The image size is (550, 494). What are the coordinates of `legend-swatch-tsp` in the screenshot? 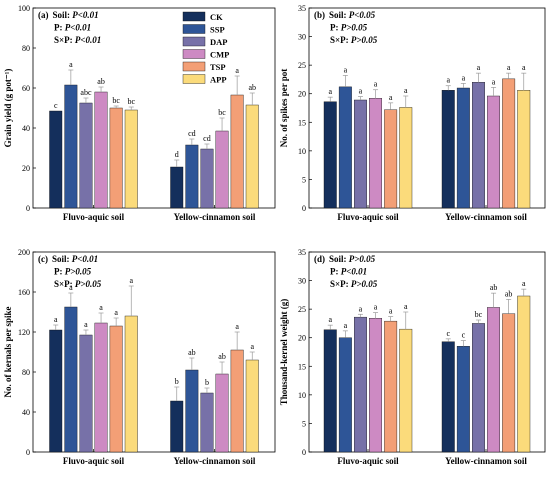 It's located at (194, 66).